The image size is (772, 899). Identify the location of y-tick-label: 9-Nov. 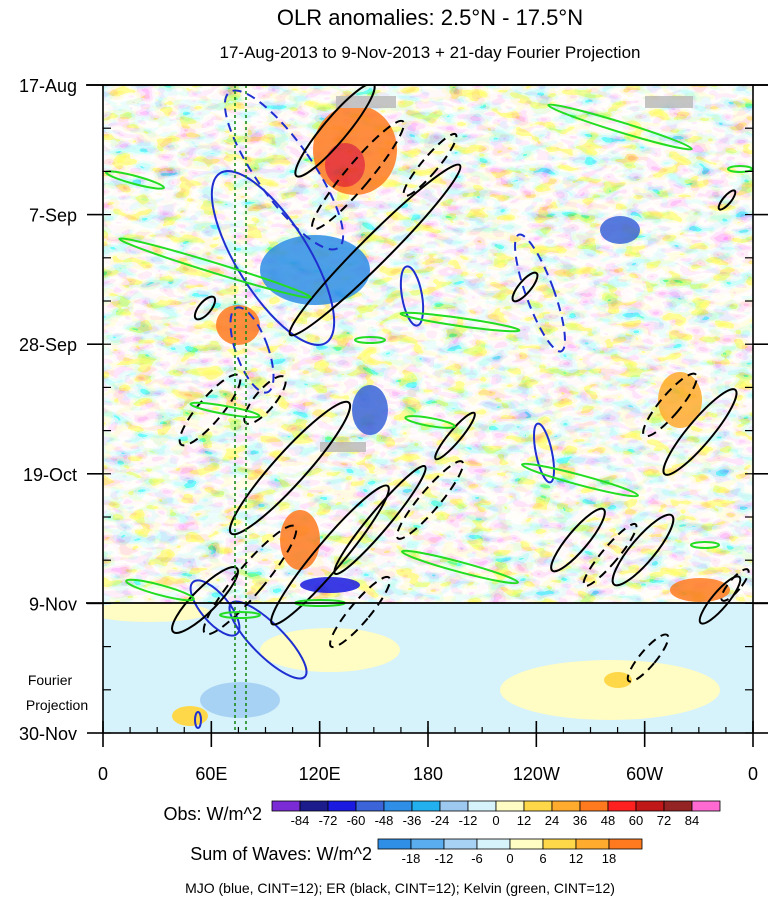
(53, 604).